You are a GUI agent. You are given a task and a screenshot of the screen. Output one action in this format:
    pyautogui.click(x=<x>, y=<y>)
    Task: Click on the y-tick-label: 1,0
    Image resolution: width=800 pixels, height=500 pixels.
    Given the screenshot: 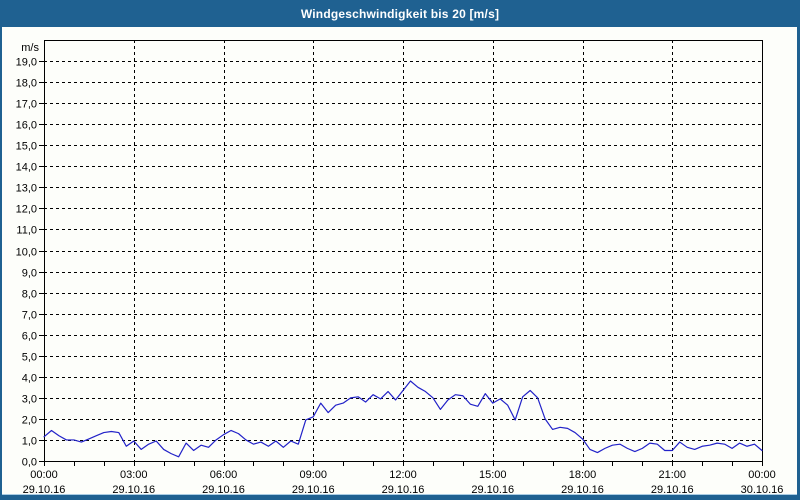 What is the action you would take?
    pyautogui.click(x=29, y=442)
    